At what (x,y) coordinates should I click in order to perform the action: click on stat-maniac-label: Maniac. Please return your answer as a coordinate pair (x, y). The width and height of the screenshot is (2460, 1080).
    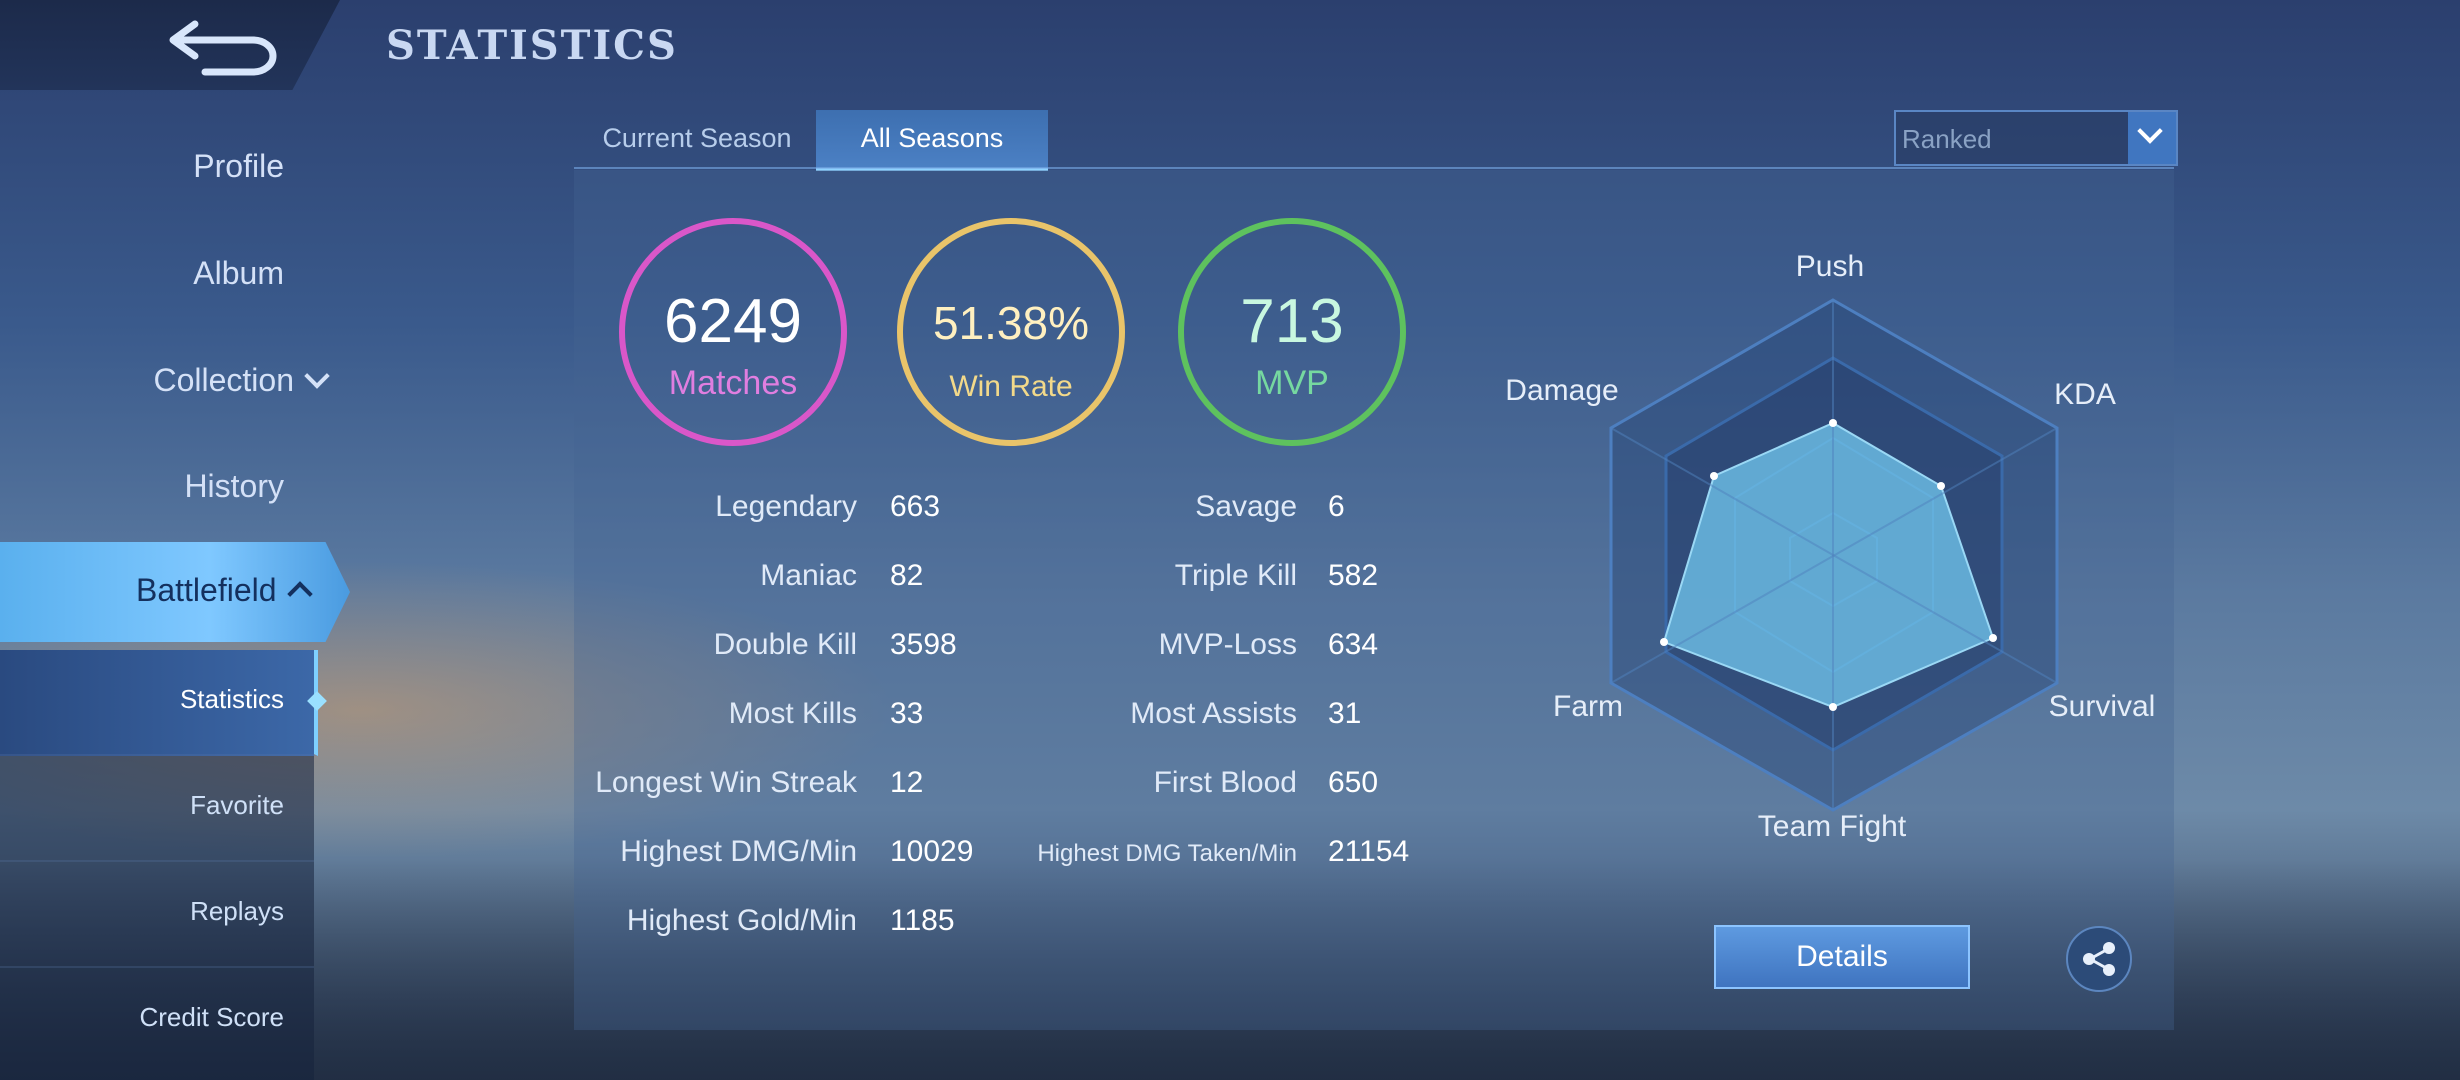
    Looking at the image, I should click on (808, 575).